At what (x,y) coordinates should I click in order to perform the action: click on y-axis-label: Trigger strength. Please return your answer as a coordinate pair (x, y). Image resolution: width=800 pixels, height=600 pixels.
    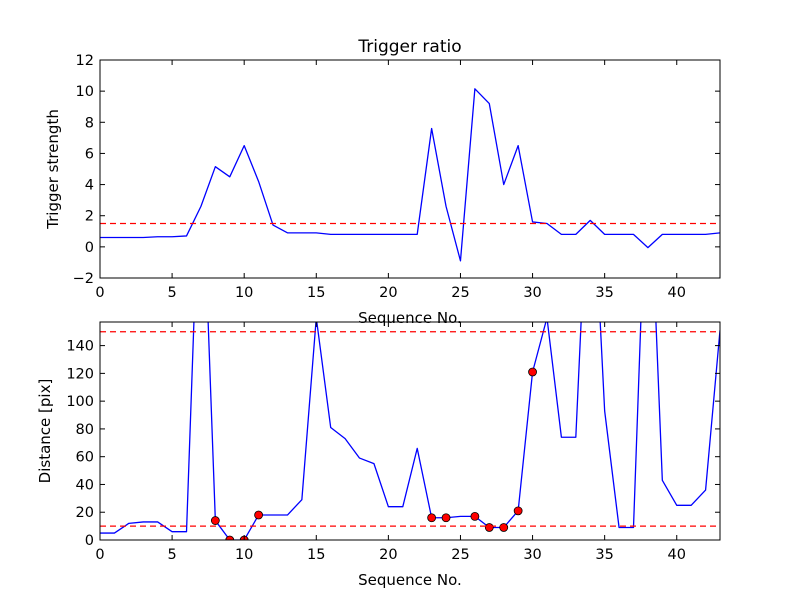
    Looking at the image, I should click on (53, 169).